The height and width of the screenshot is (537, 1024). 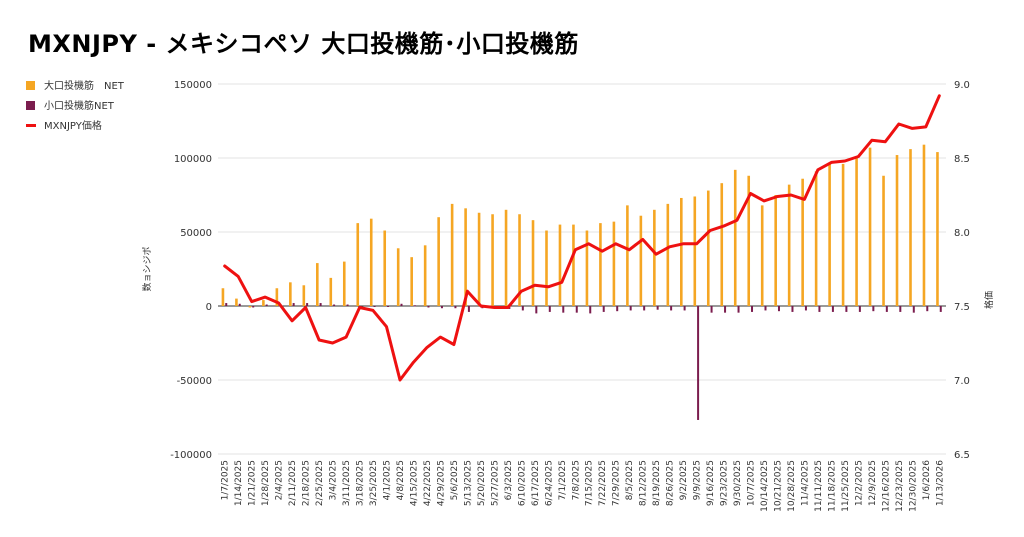 I want to click on x-tick-label: 4/29/2025, so click(x=441, y=483).